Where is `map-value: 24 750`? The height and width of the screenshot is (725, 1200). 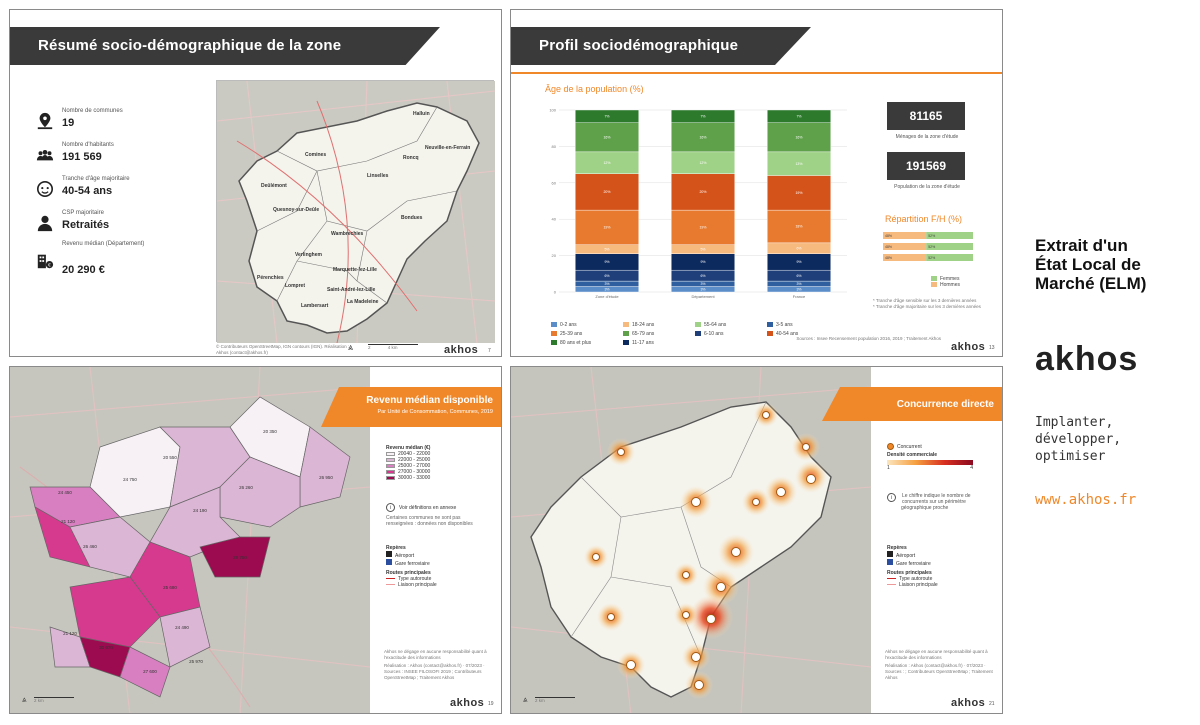 map-value: 24 750 is located at coordinates (130, 479).